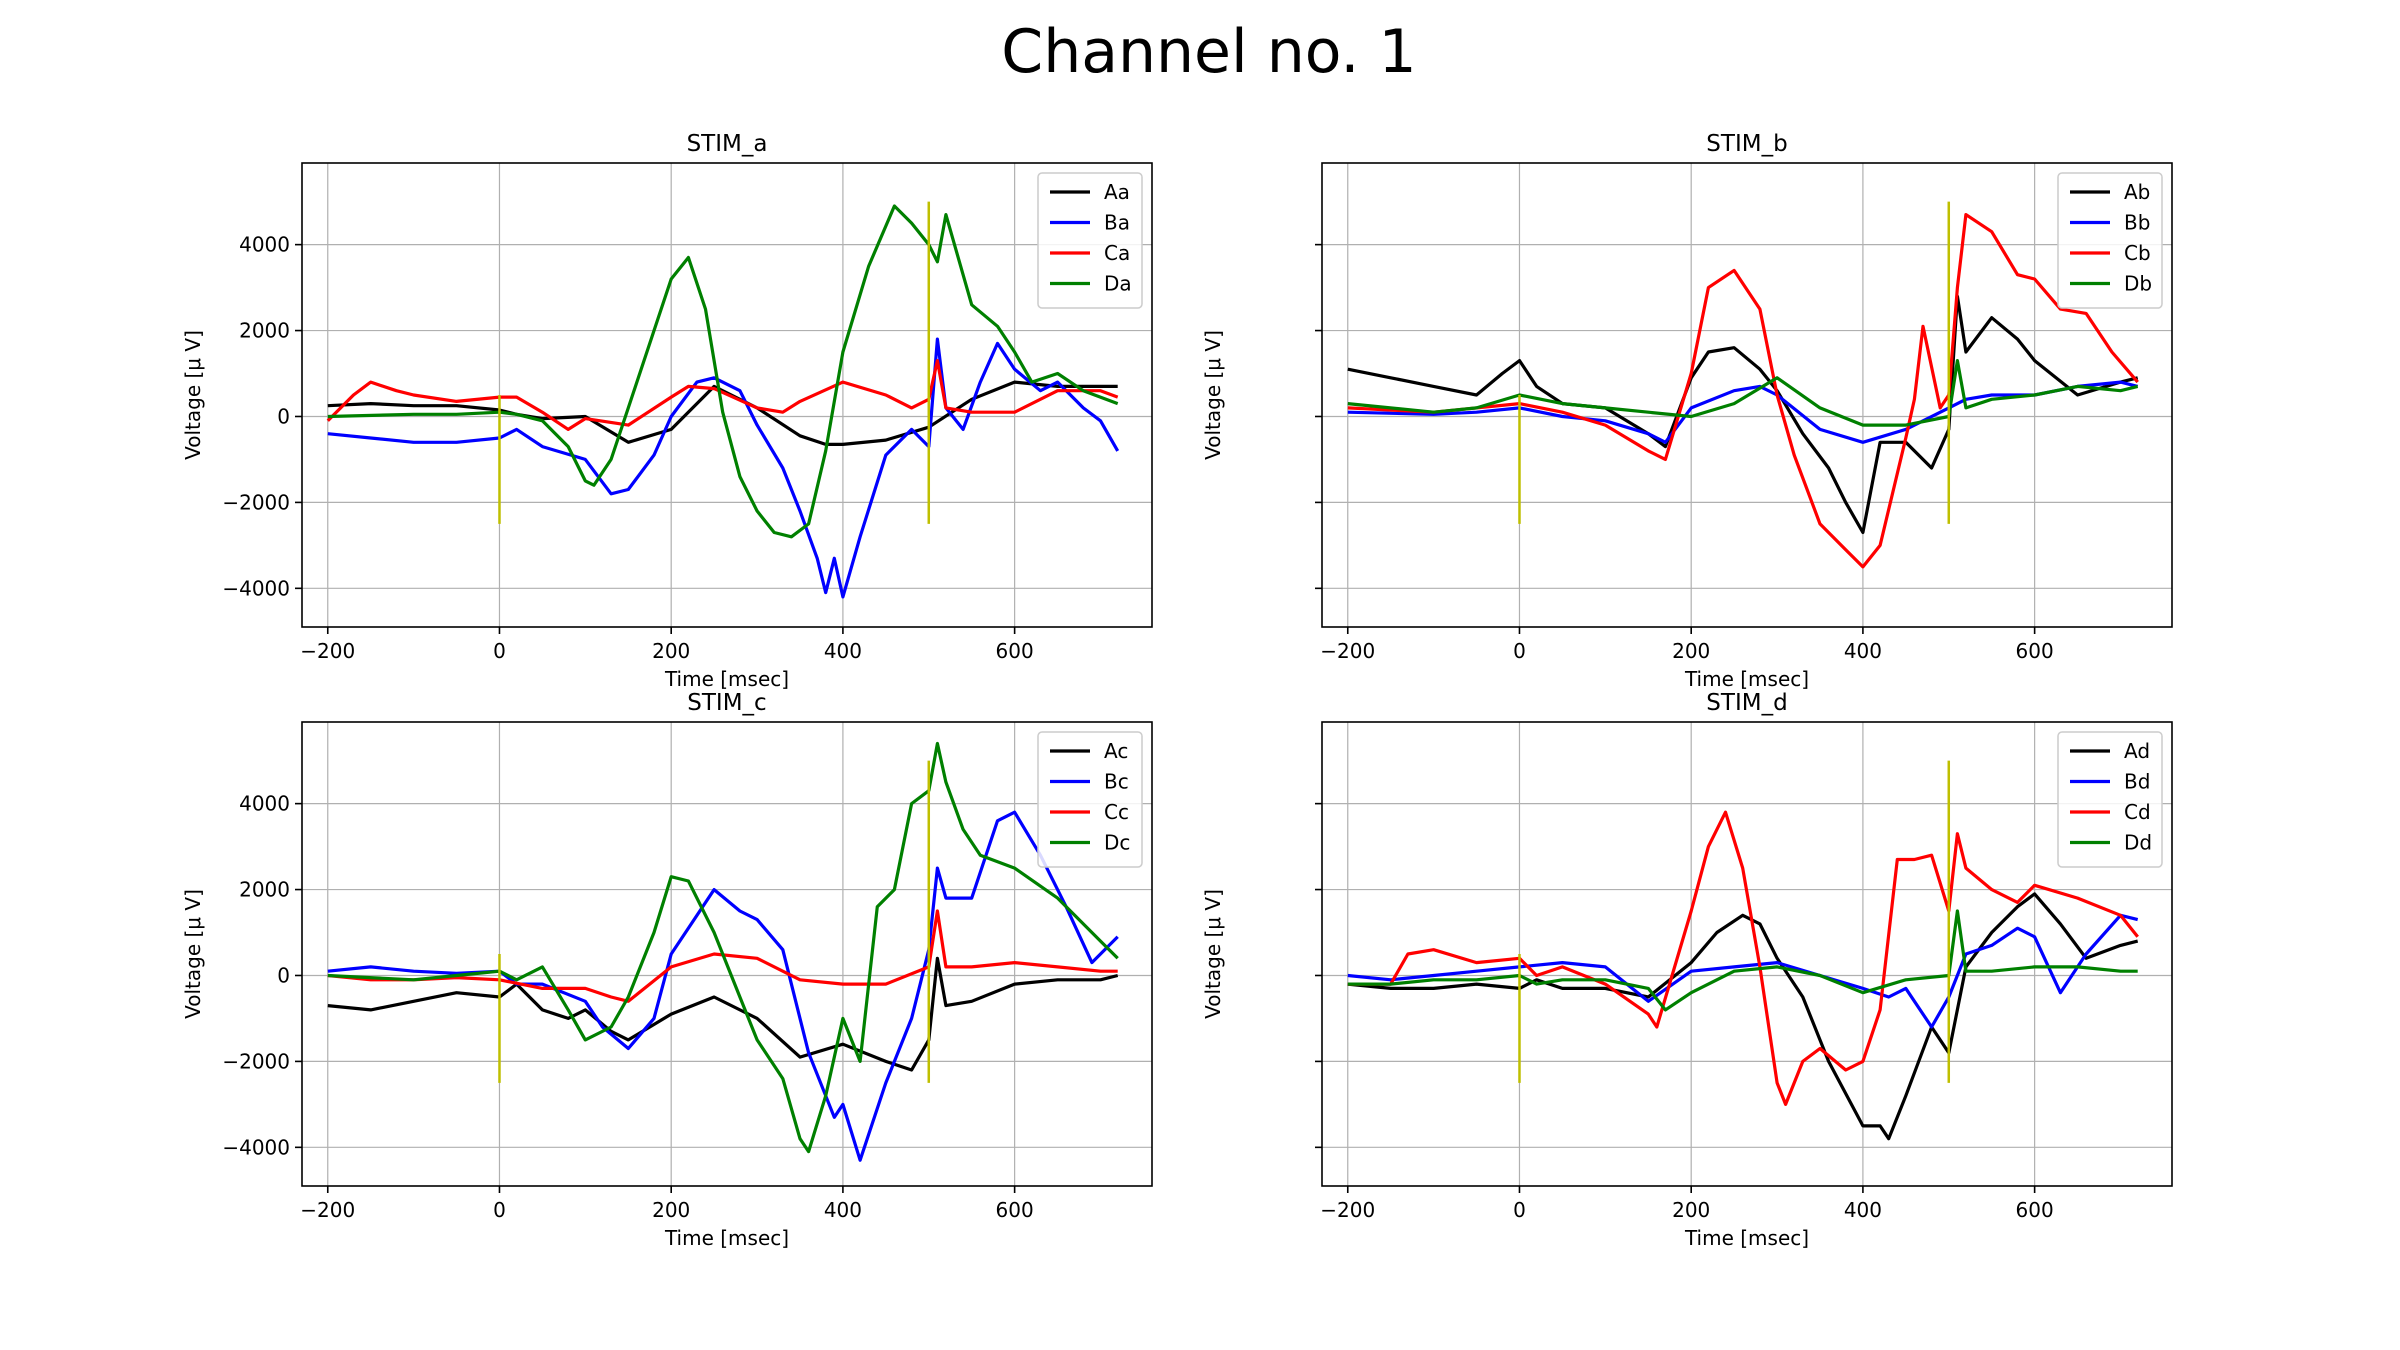  What do you see at coordinates (2110, 192) in the screenshot?
I see `legend-entry-Ab: Ab` at bounding box center [2110, 192].